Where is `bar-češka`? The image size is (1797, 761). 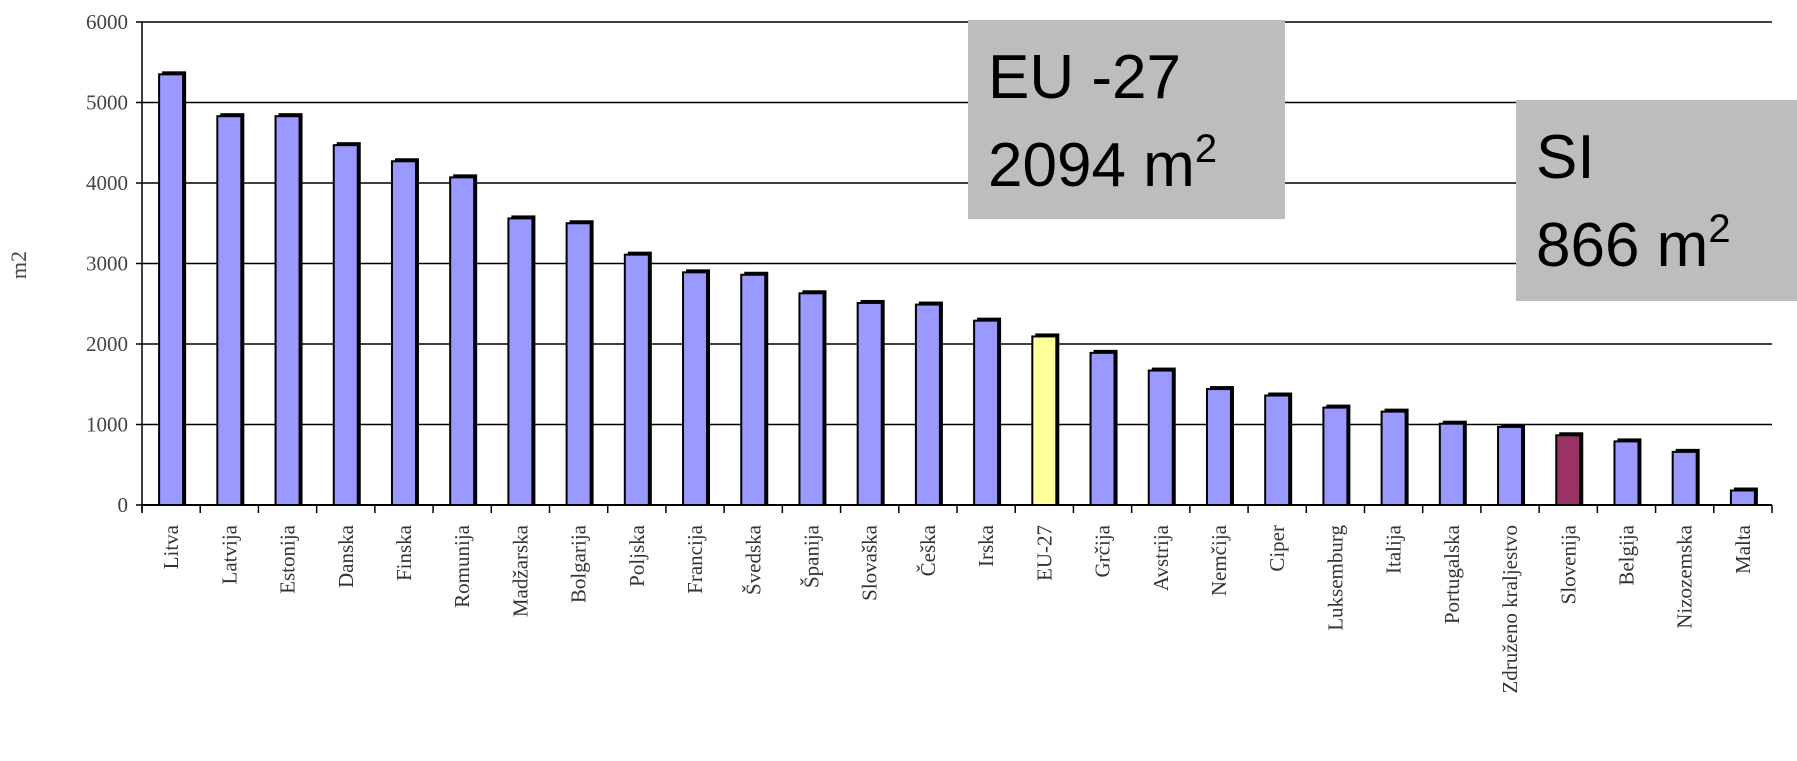 bar-češka is located at coordinates (927, 404).